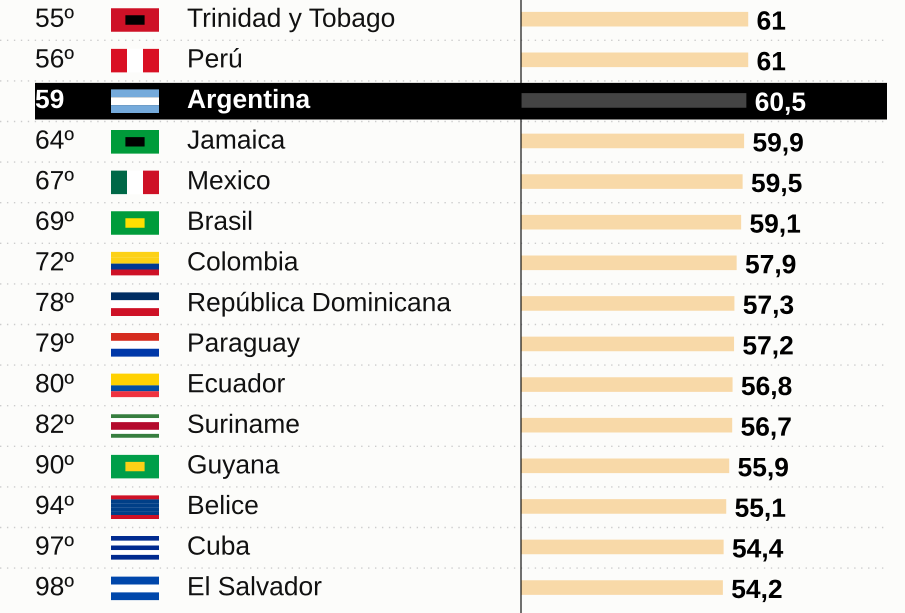 The height and width of the screenshot is (613, 905). I want to click on text: 80º, so click(55, 383).